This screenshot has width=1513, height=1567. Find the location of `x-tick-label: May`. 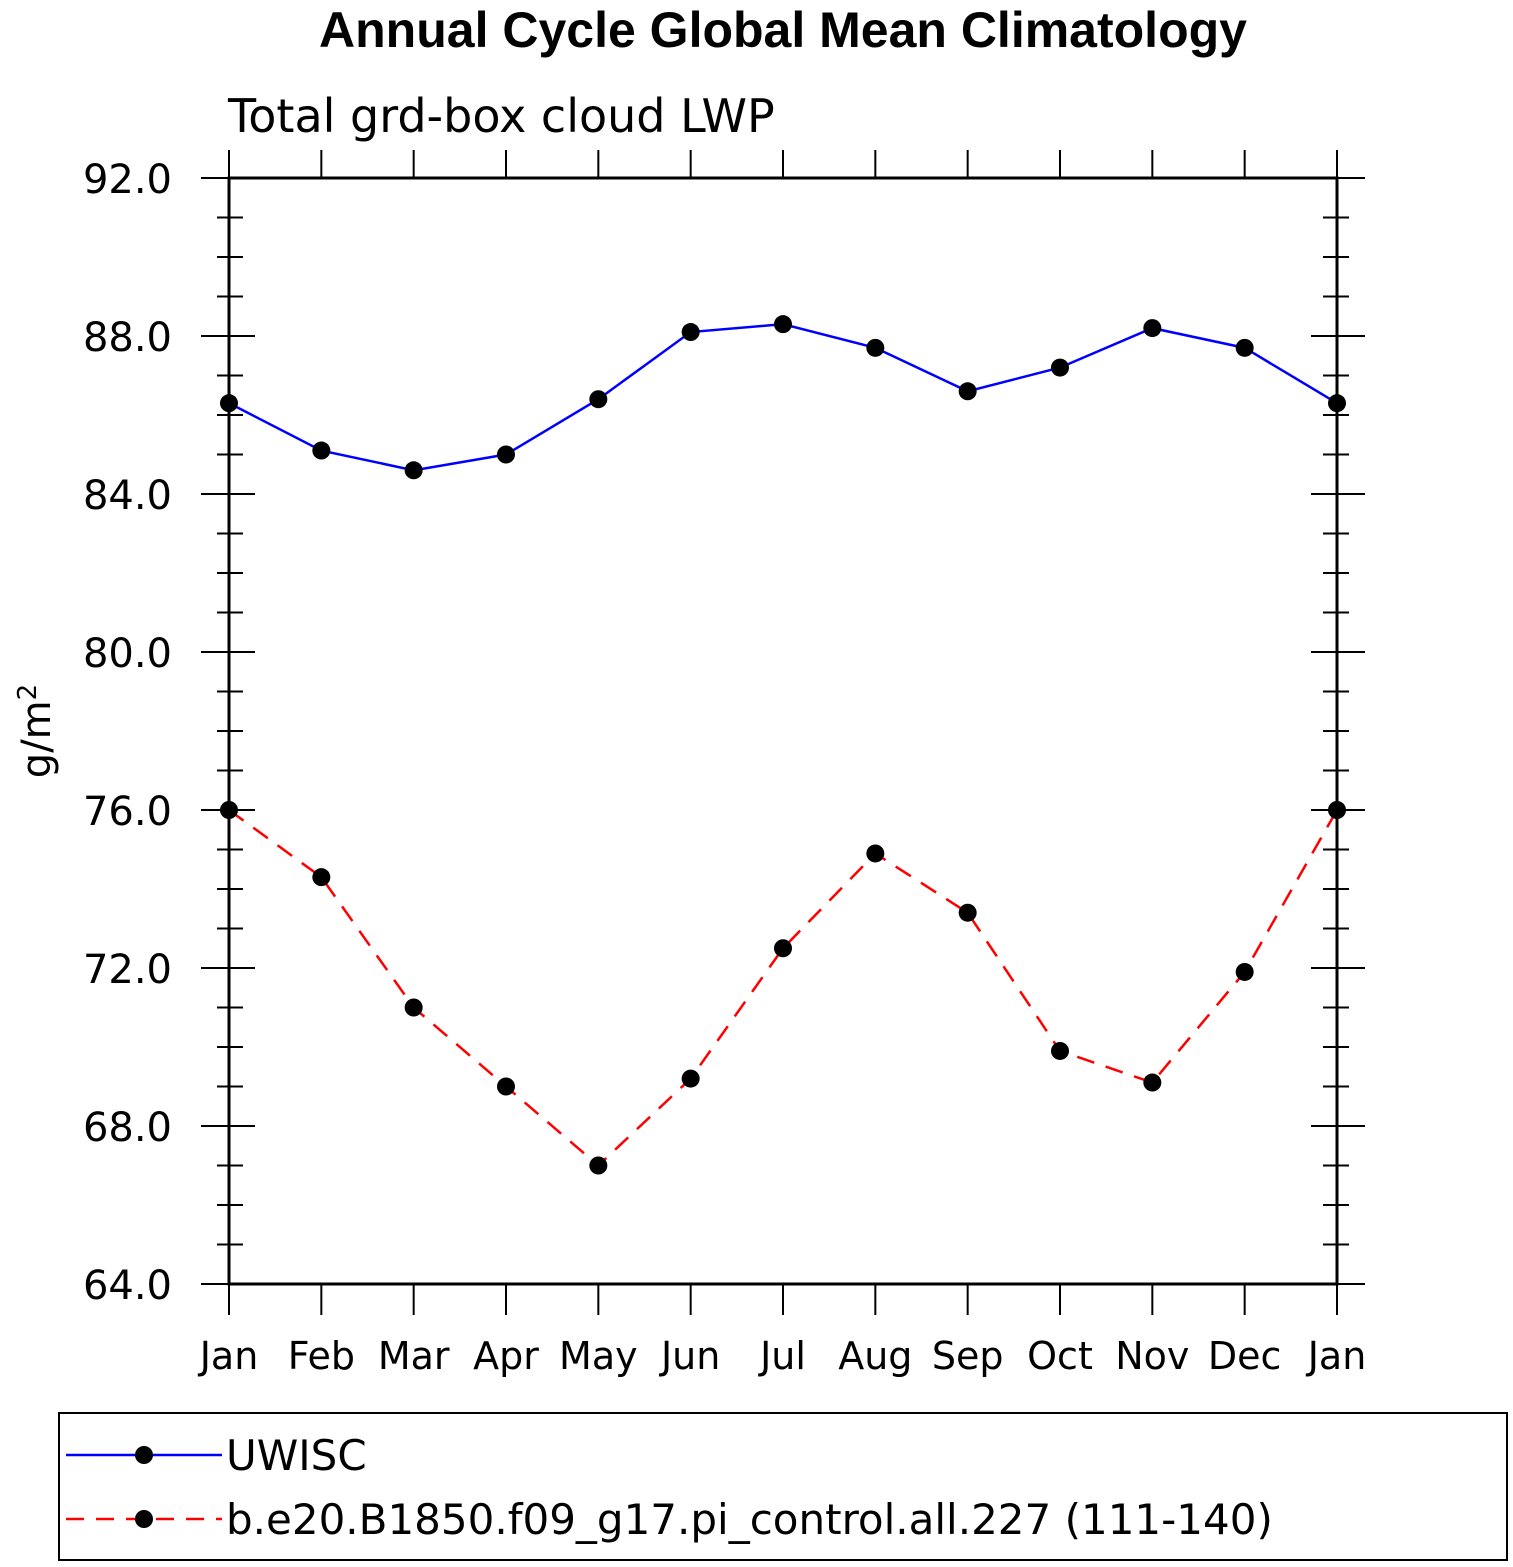

x-tick-label: May is located at coordinates (598, 1356).